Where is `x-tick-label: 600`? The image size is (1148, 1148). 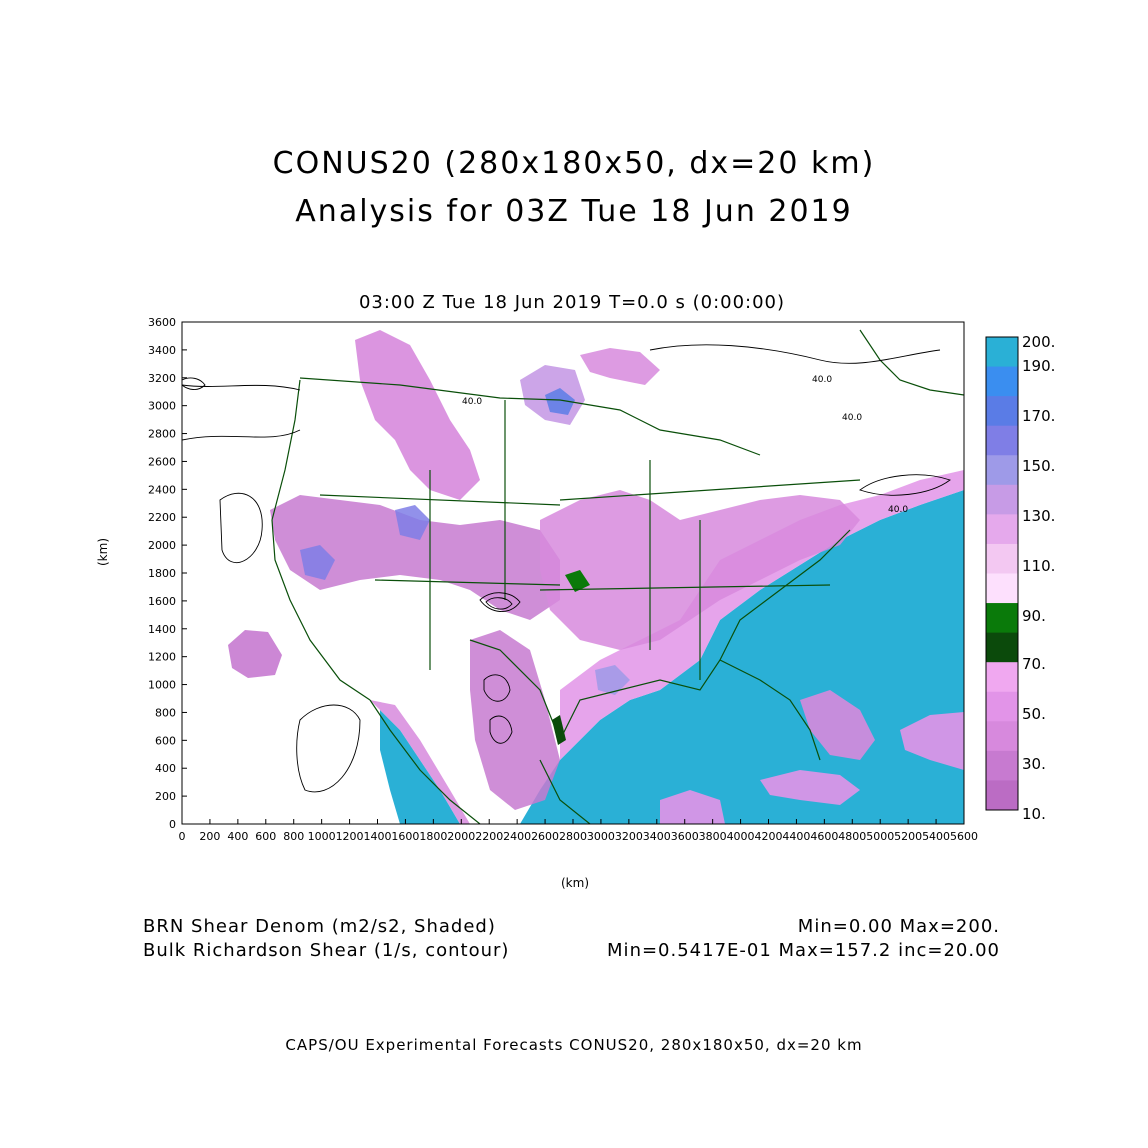
x-tick-label: 600 is located at coordinates (265, 836).